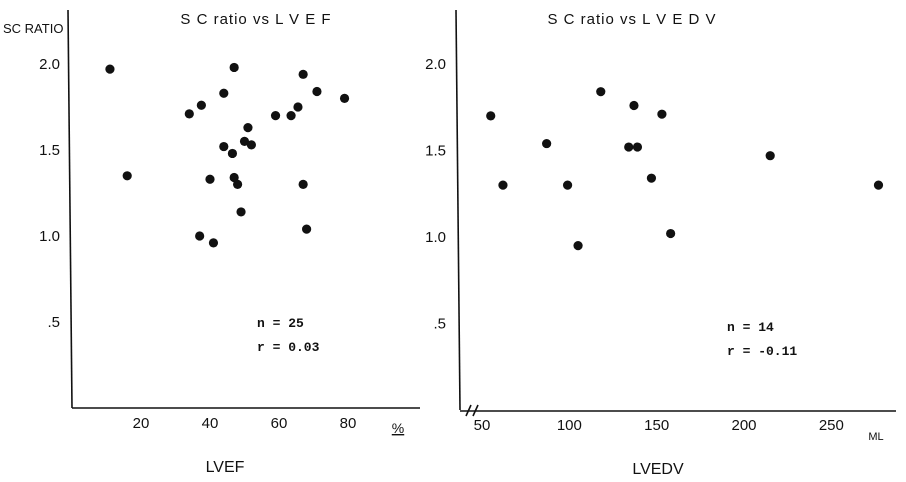 This screenshot has width=906, height=482. I want to click on y-axis-label: SC RATIO, so click(33, 28).